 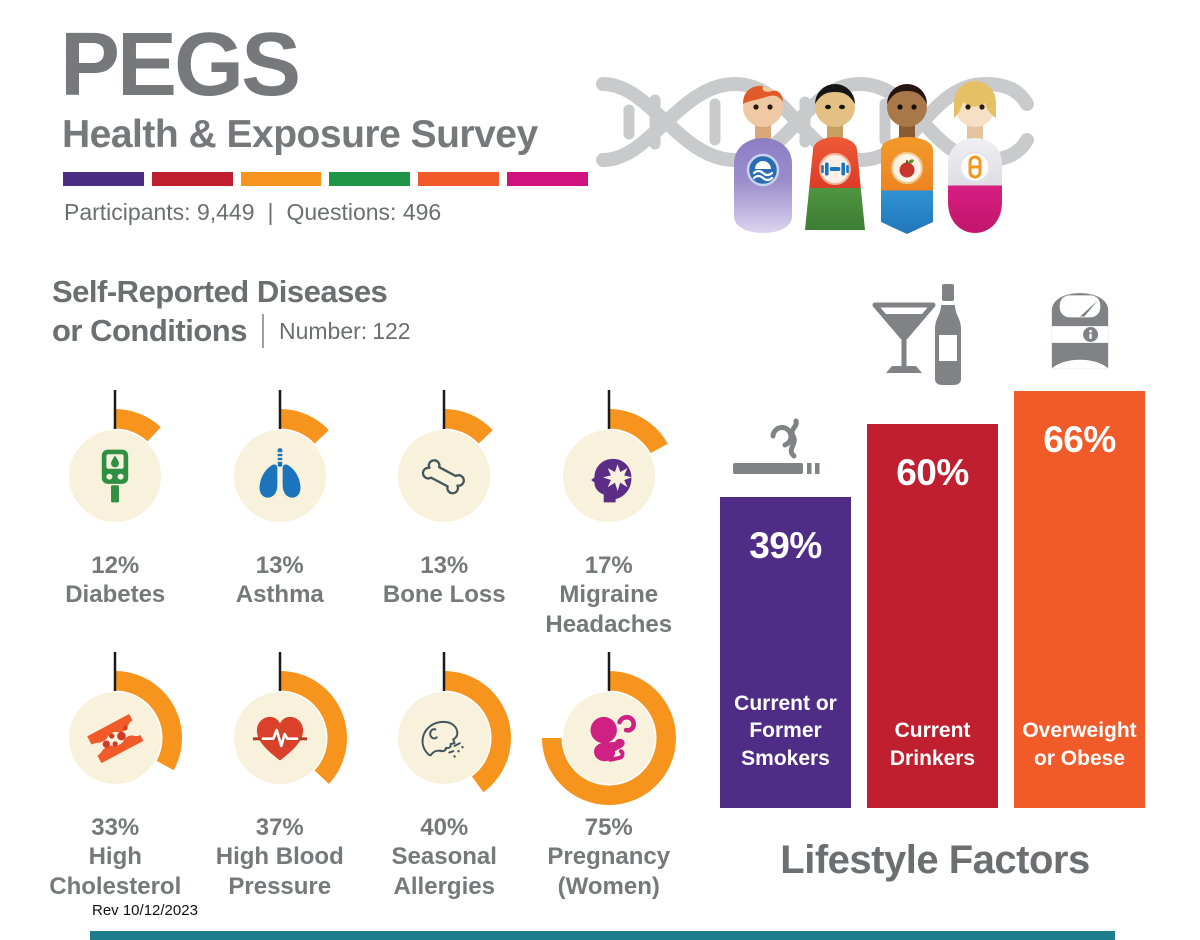 I want to click on glucose-meter-icon, so click(x=115, y=476).